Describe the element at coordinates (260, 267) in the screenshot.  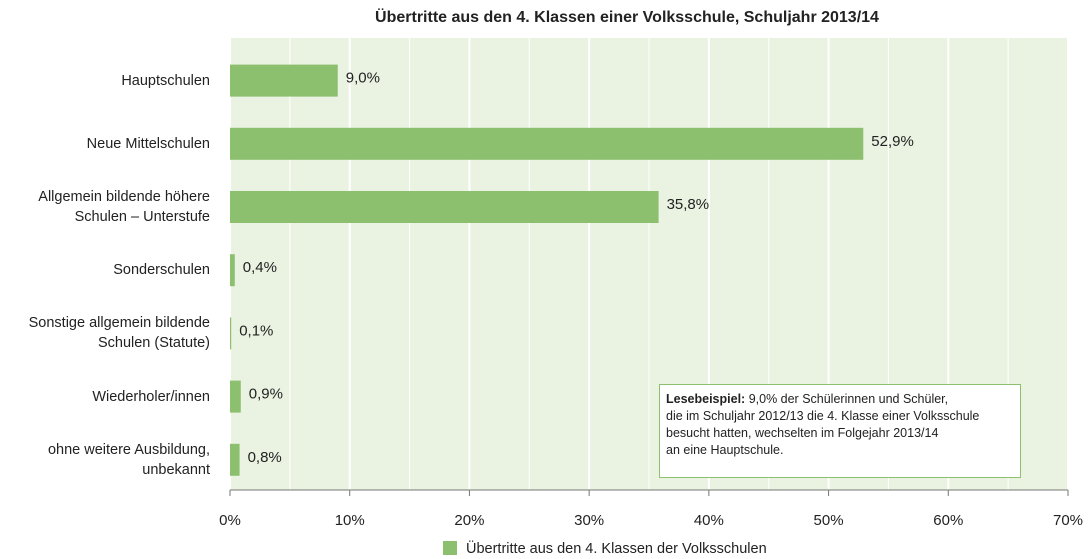
I see `value-label: 0,4%` at that location.